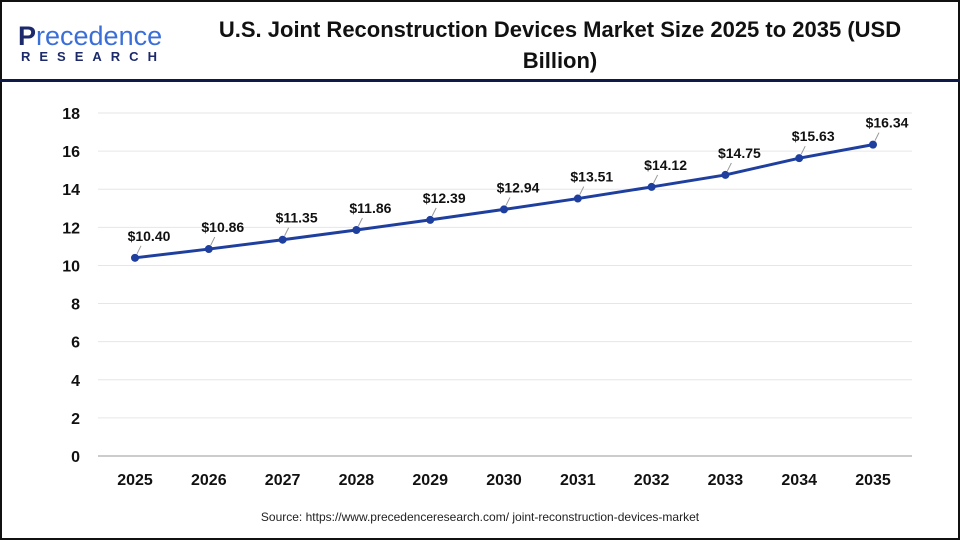  I want to click on data-label: $13.51, so click(591, 177).